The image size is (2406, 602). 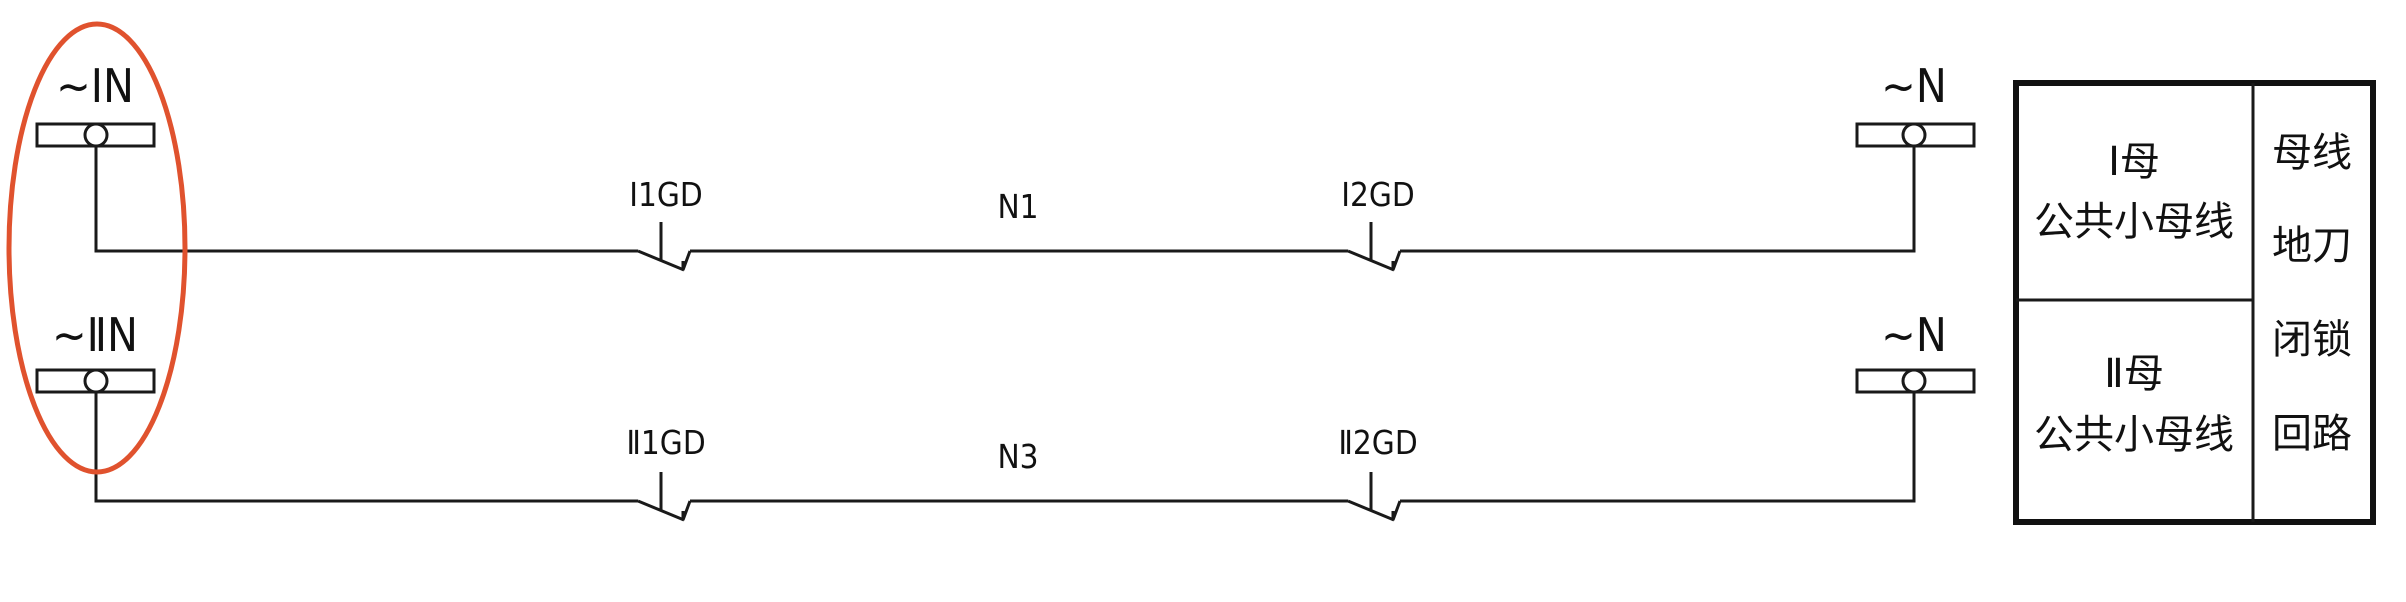 What do you see at coordinates (95, 335) in the screenshot?
I see `bus-2-source-label: ~ⅡN` at bounding box center [95, 335].